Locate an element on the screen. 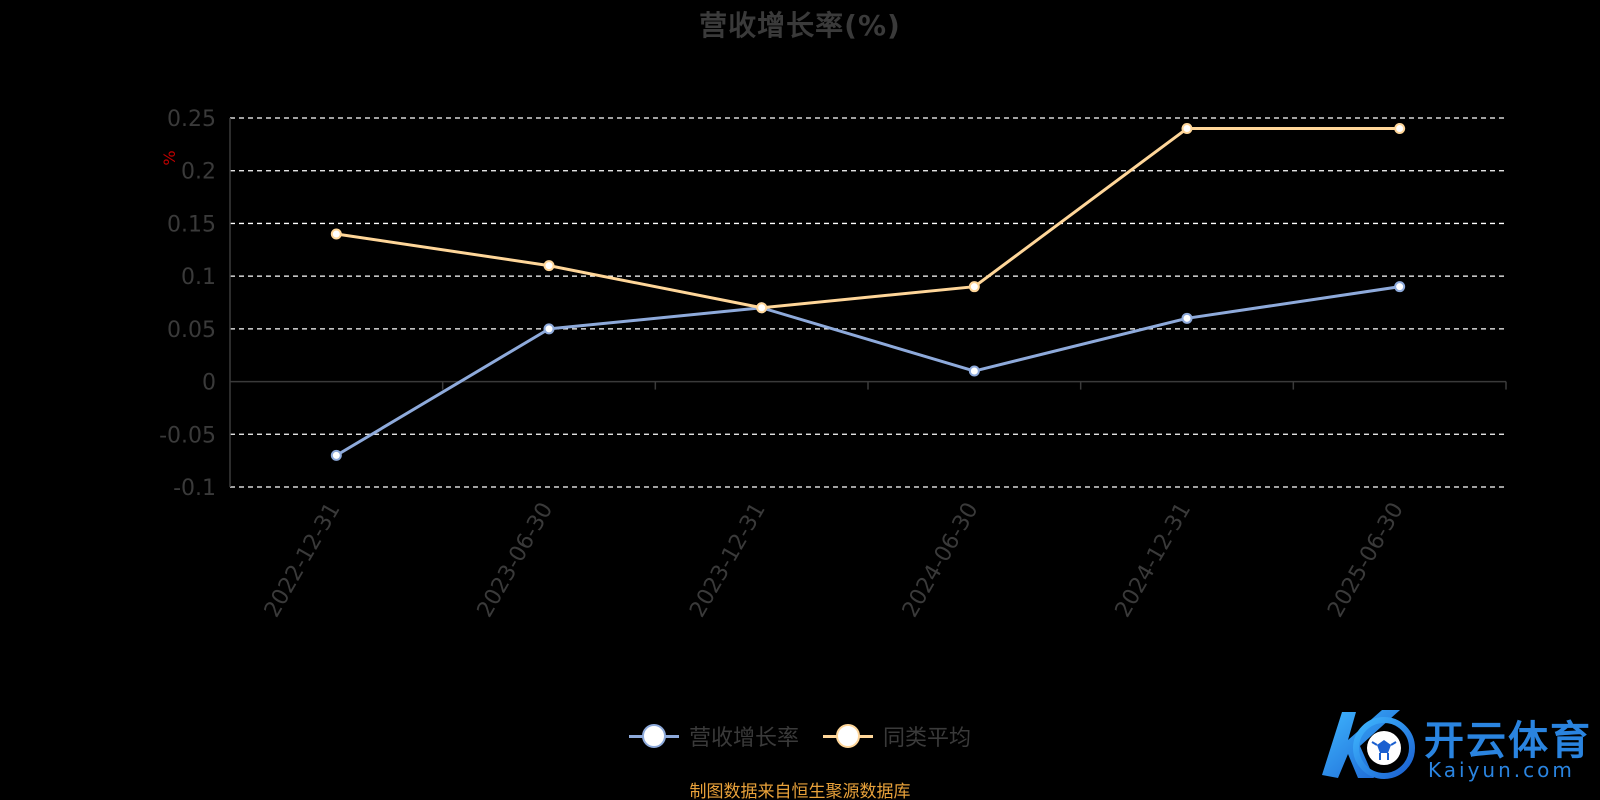 Image resolution: width=1600 pixels, height=800 pixels. watermark: 开云体育 Kaiyun.com is located at coordinates (1452, 746).